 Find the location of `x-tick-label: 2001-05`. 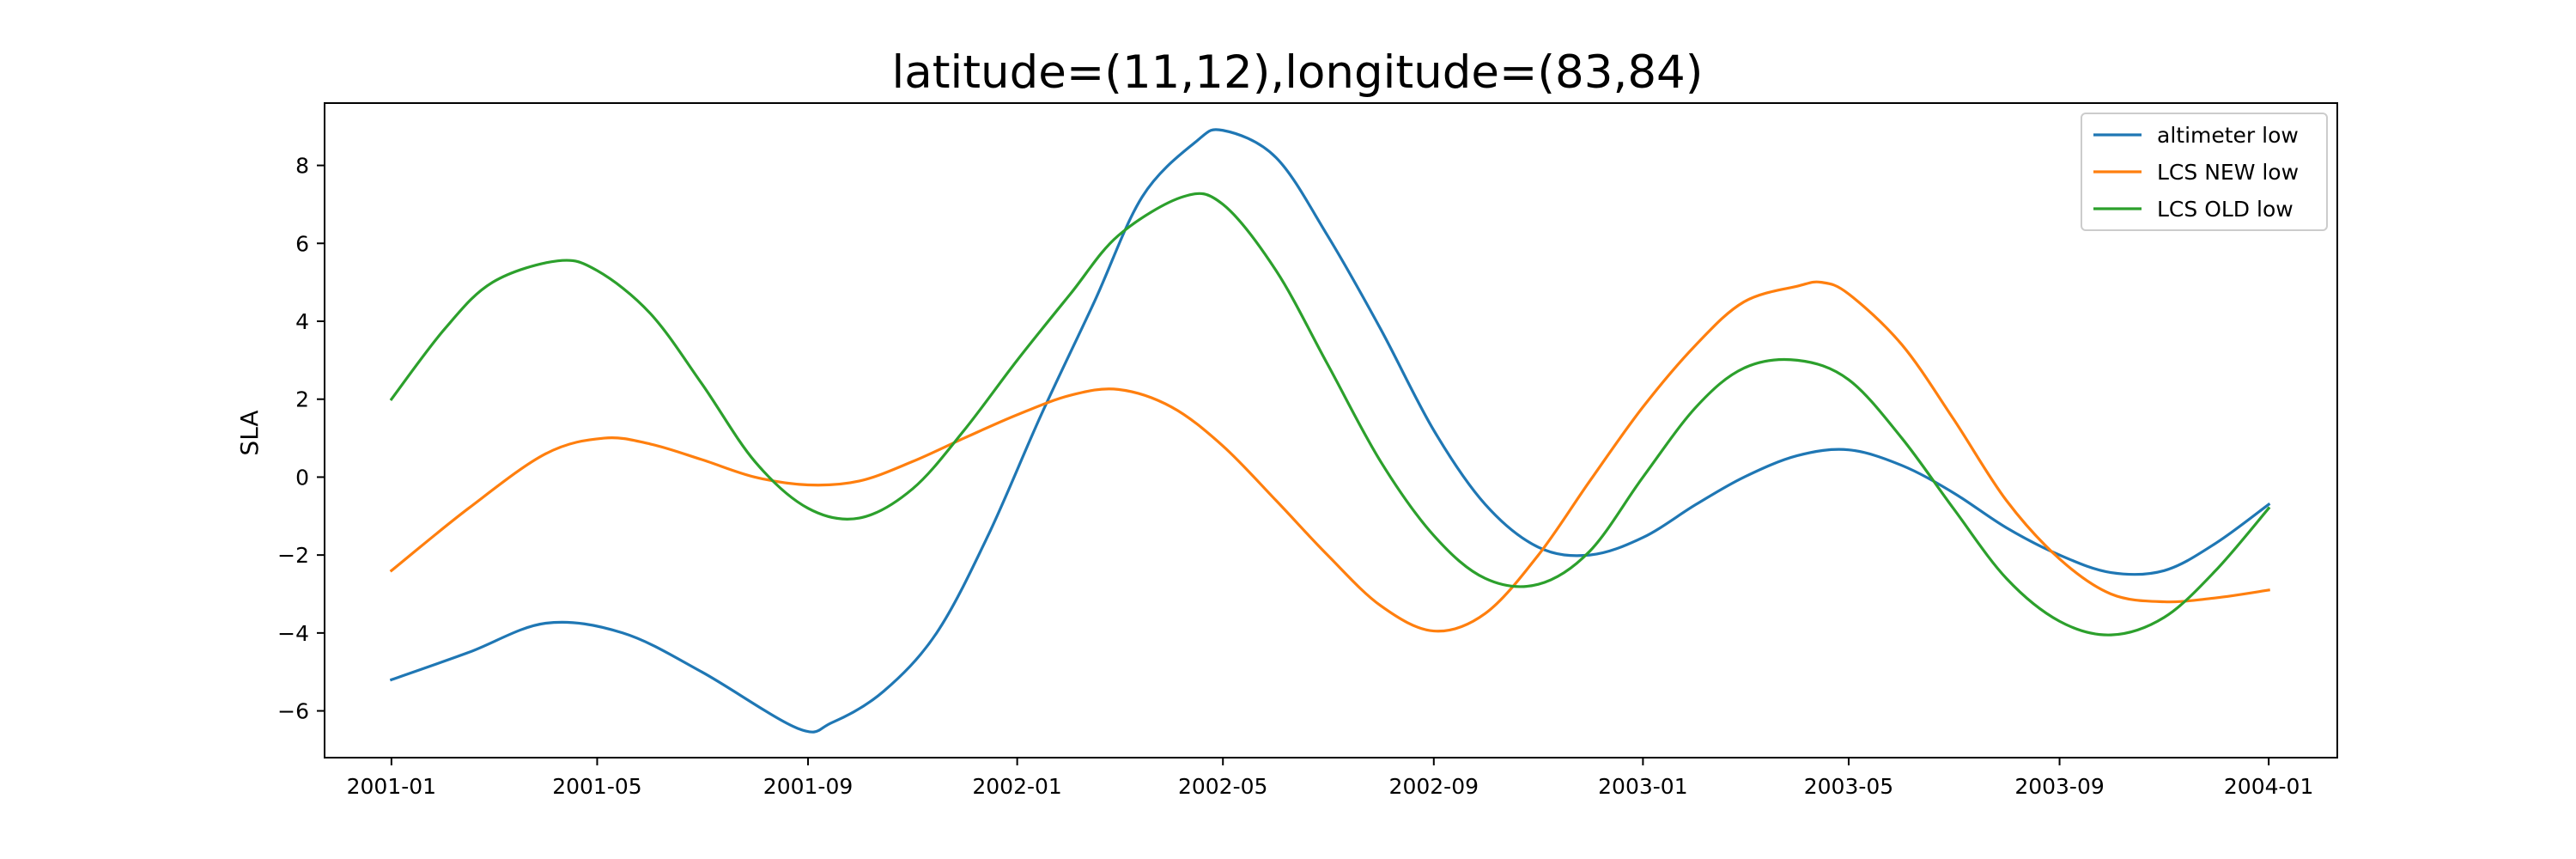

x-tick-label: 2001-05 is located at coordinates (596, 786).